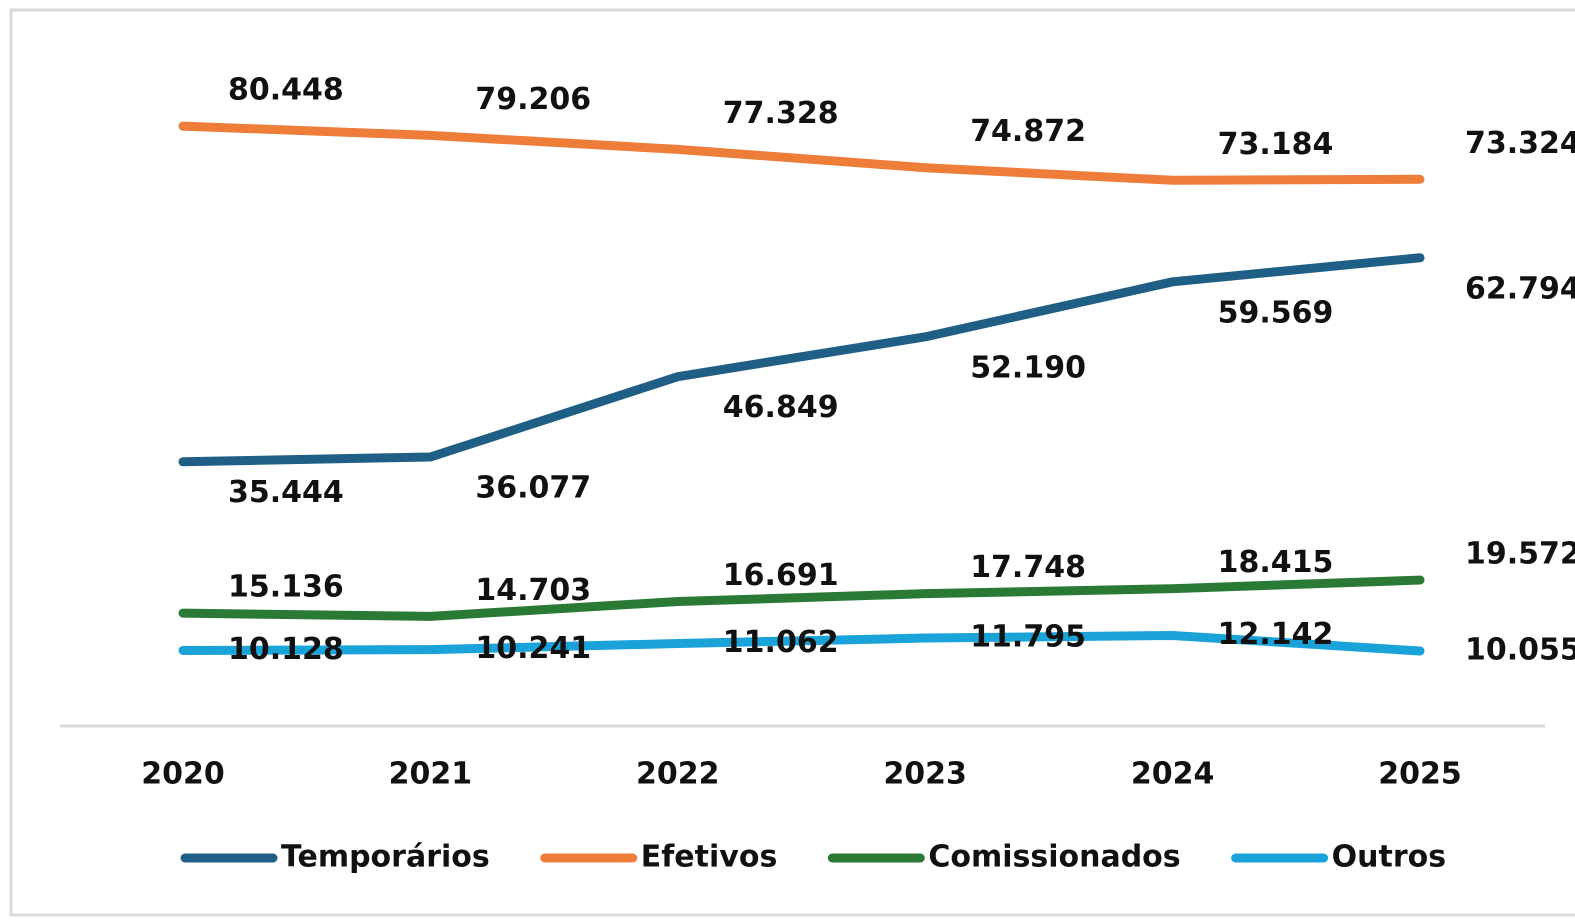 This screenshot has height=920, width=1575. Describe the element at coordinates (678, 774) in the screenshot. I see `x-tick-label: 2022` at that location.